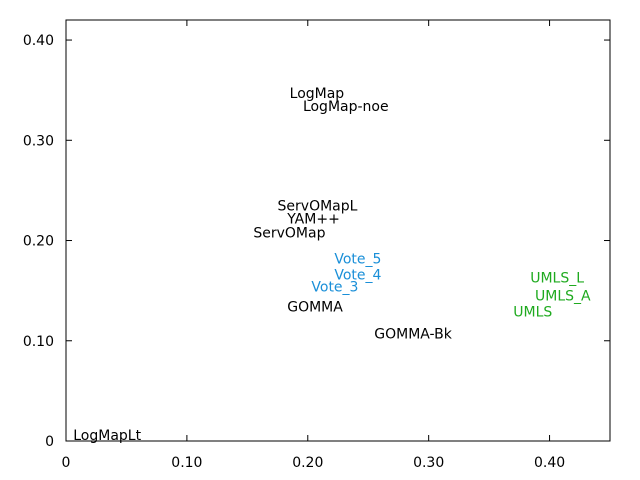 This screenshot has width=640, height=480. I want to click on y-tick-label: 0.10, so click(38, 342).